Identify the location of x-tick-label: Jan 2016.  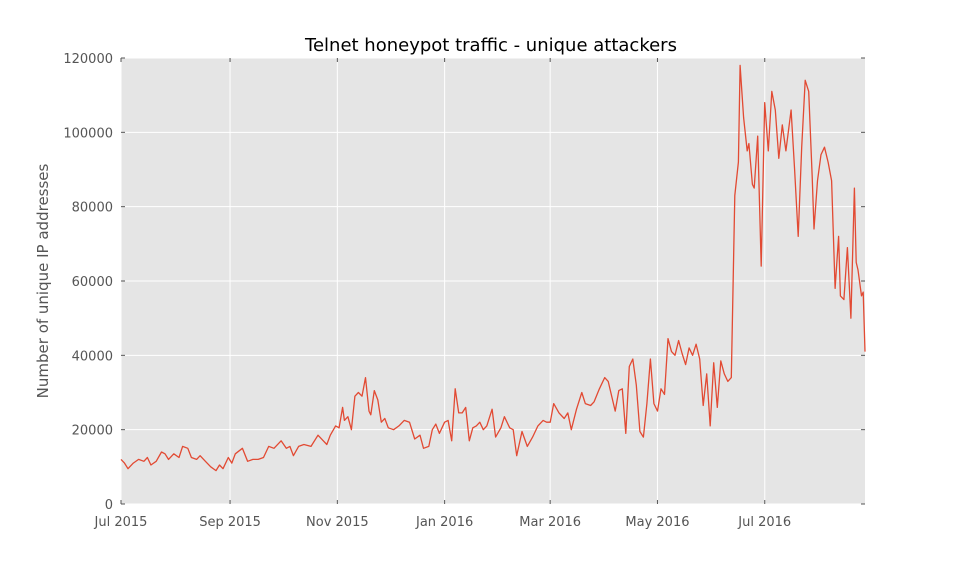
(444, 522).